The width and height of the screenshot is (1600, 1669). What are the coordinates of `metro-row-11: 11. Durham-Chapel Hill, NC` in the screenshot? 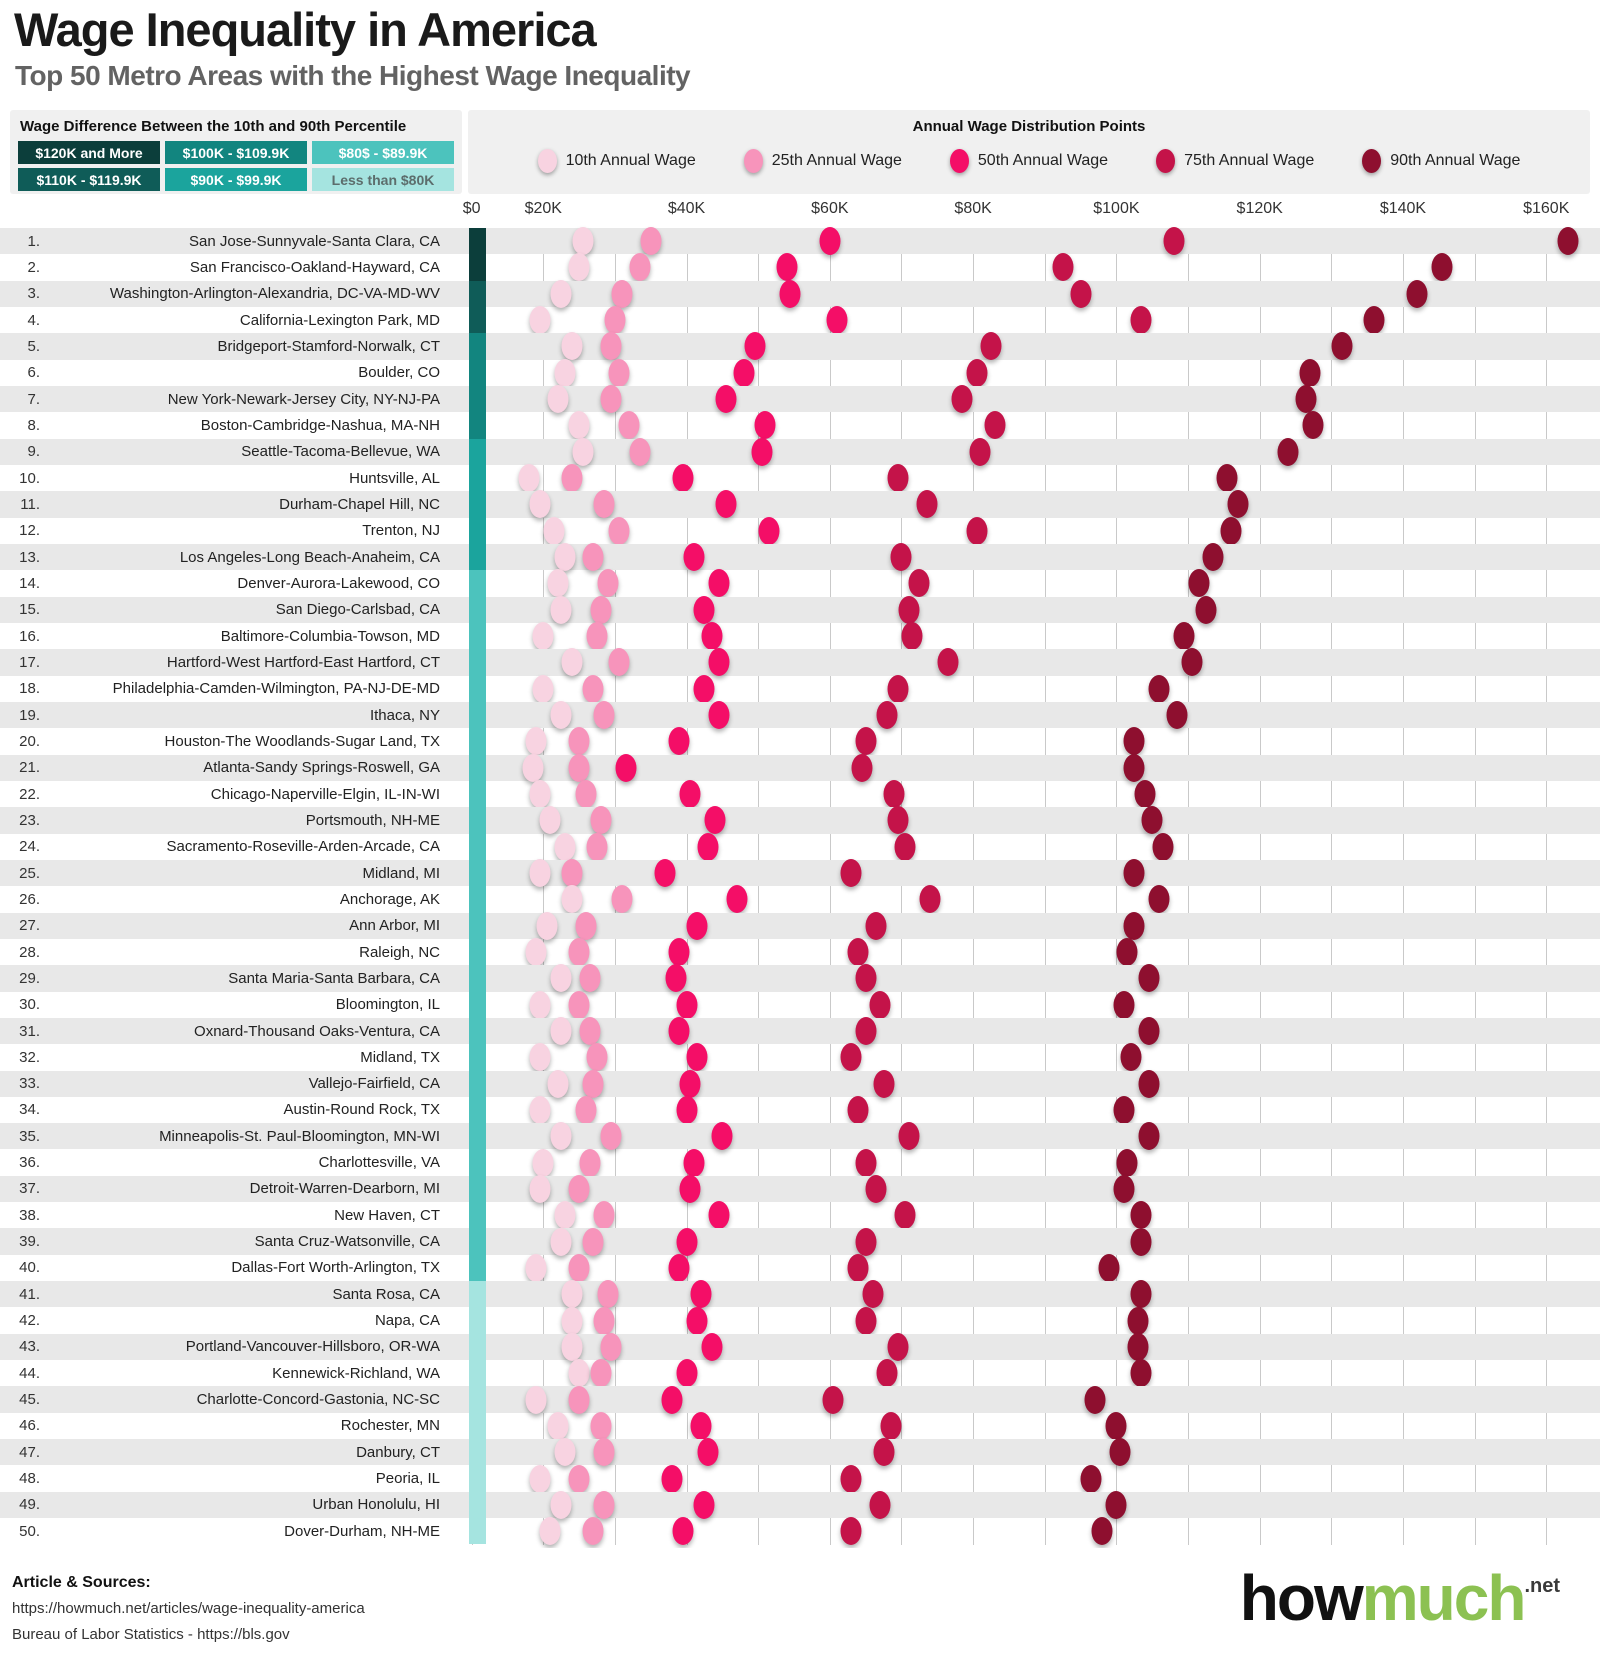 It's located at (800, 504).